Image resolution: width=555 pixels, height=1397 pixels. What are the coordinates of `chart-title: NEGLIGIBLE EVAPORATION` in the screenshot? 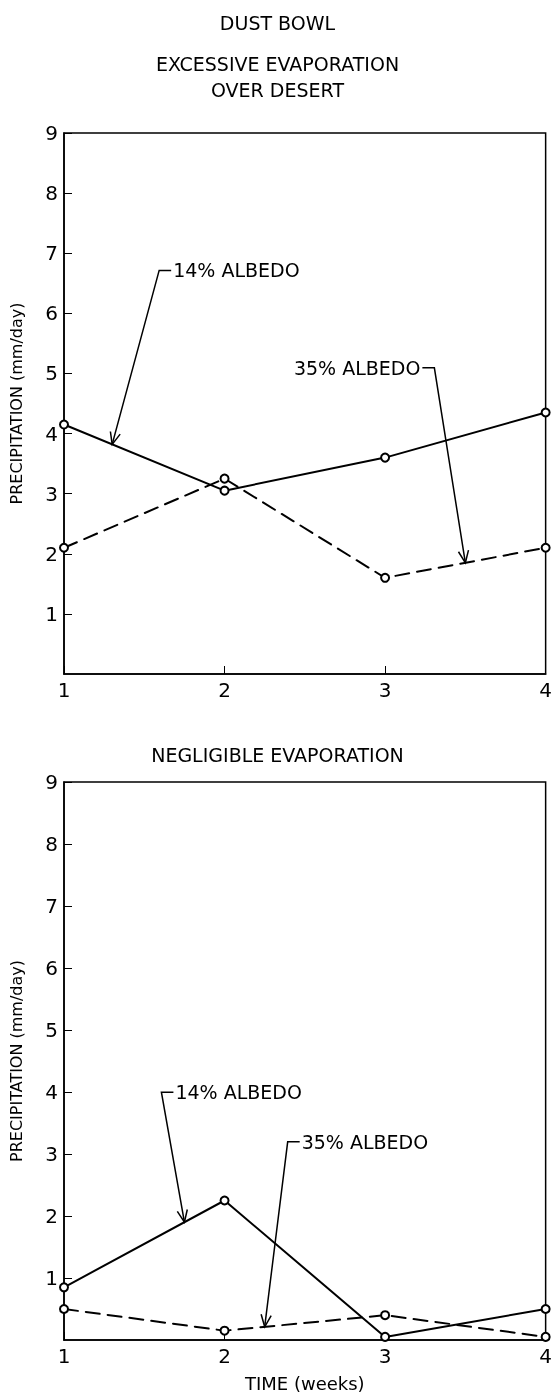 It's located at (277, 754).